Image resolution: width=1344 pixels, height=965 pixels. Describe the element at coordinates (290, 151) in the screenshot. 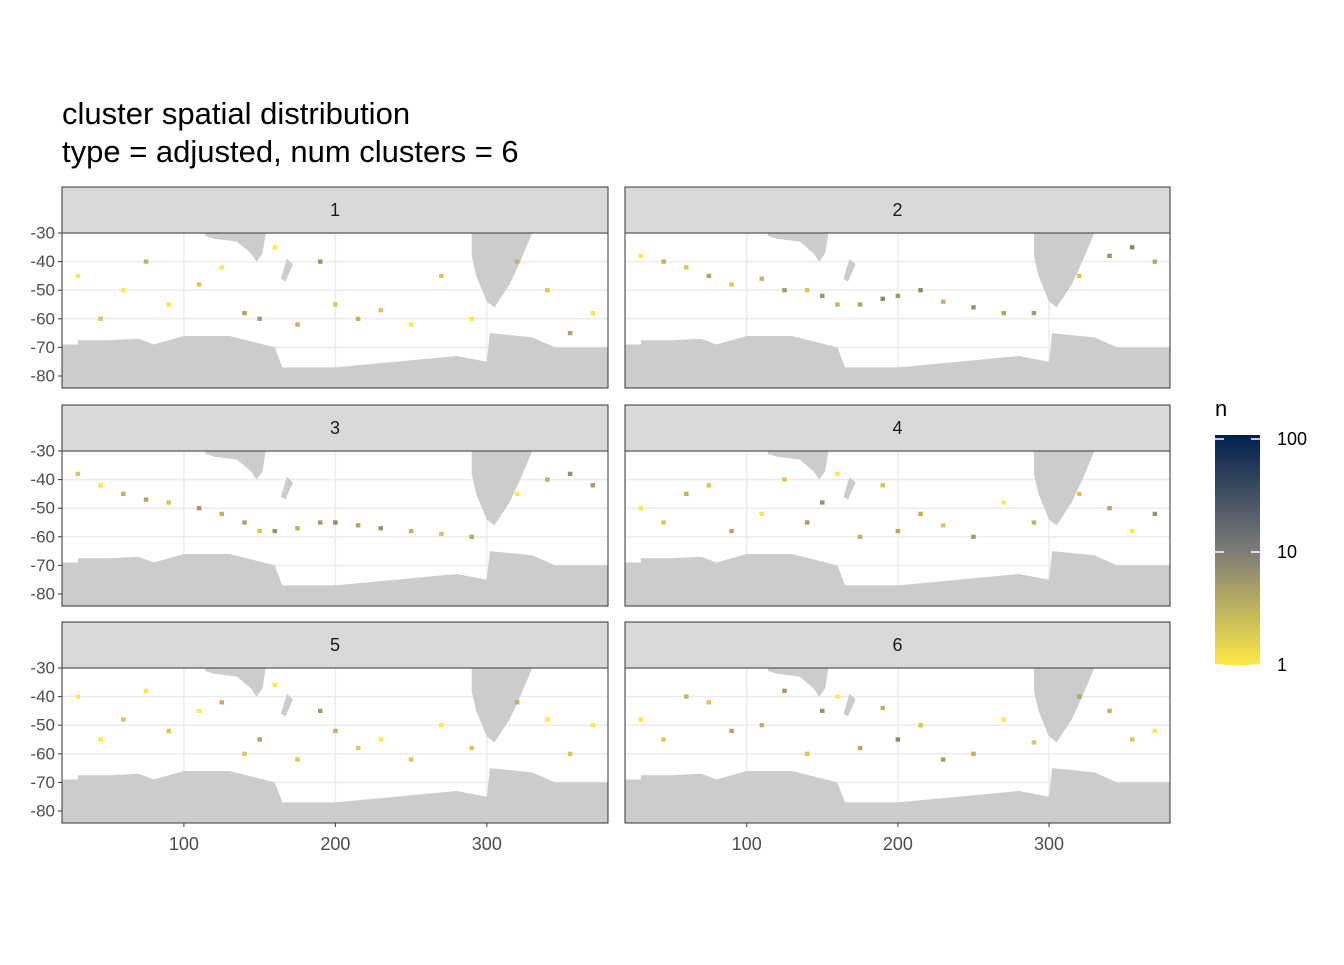

I see `chart-subtitle: type = adjusted, num clusters = 6` at that location.